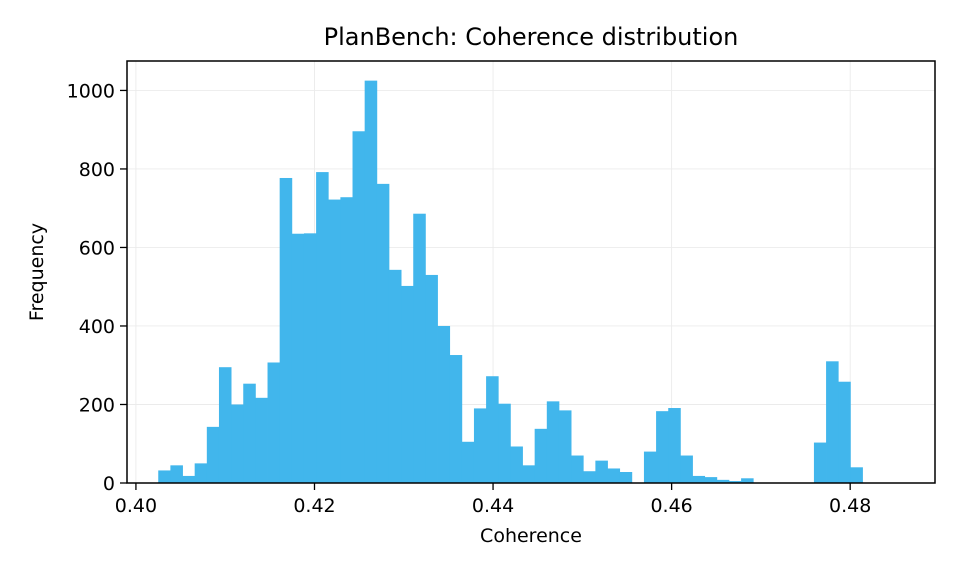 Image resolution: width=960 pixels, height=576 pixels. Describe the element at coordinates (97, 327) in the screenshot. I see `y-tick-label: 400` at that location.